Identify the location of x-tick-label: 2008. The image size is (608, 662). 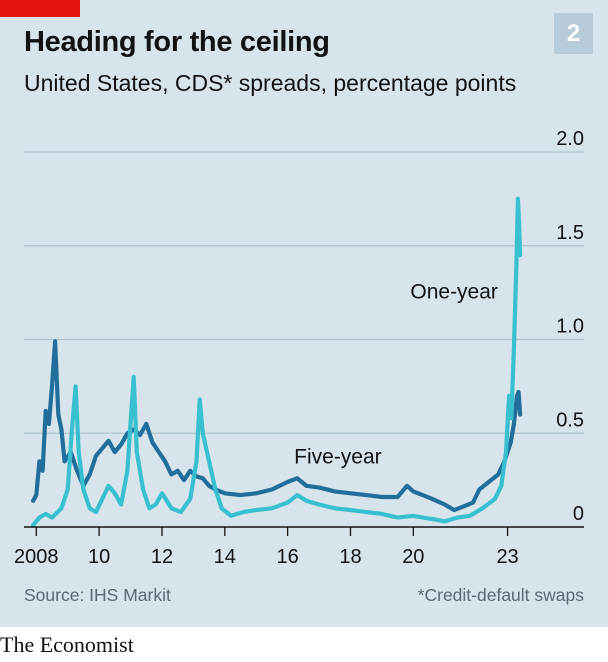
(36, 557).